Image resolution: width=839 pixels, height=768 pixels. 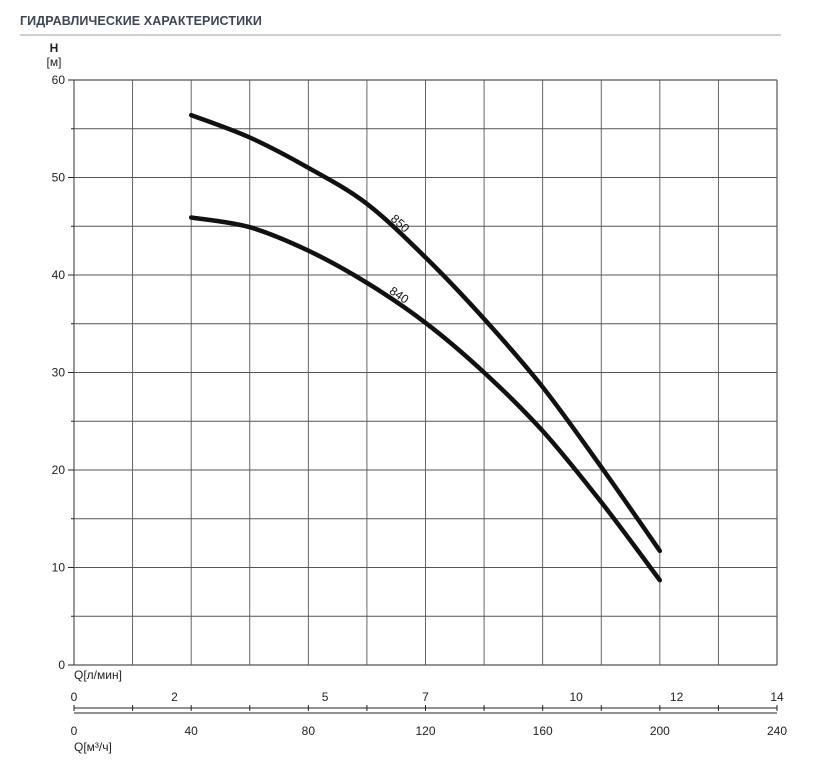 I want to click on x-lower-tick-label: 240, so click(x=777, y=731).